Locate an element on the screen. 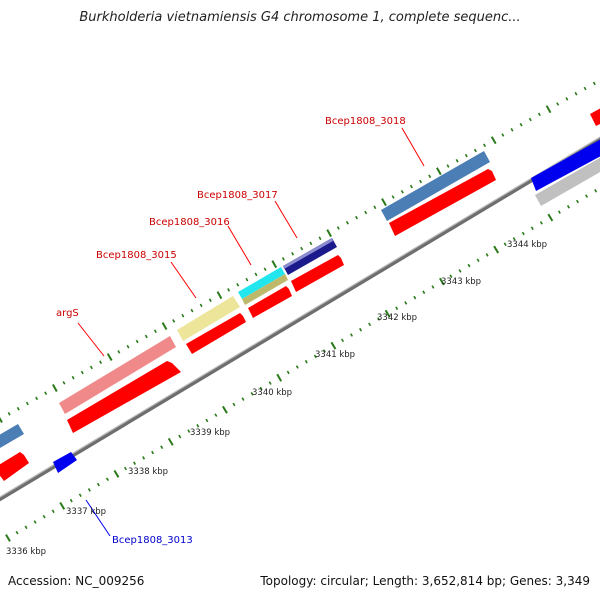  feature-Bcep1808-3016-olive is located at coordinates (265, 289).